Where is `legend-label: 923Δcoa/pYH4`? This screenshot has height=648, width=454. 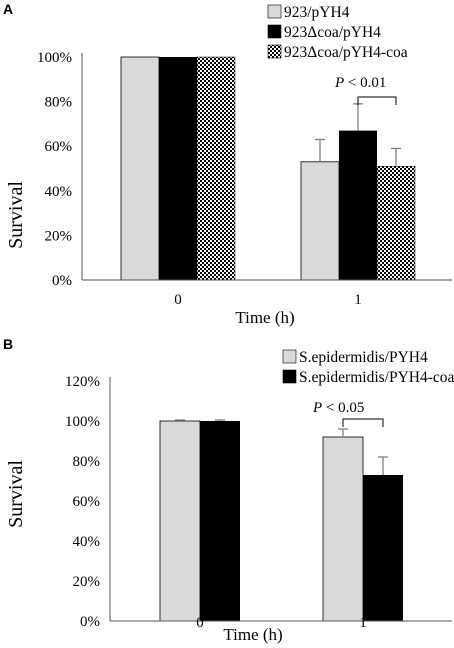 legend-label: 923Δcoa/pYH4 is located at coordinates (332, 32).